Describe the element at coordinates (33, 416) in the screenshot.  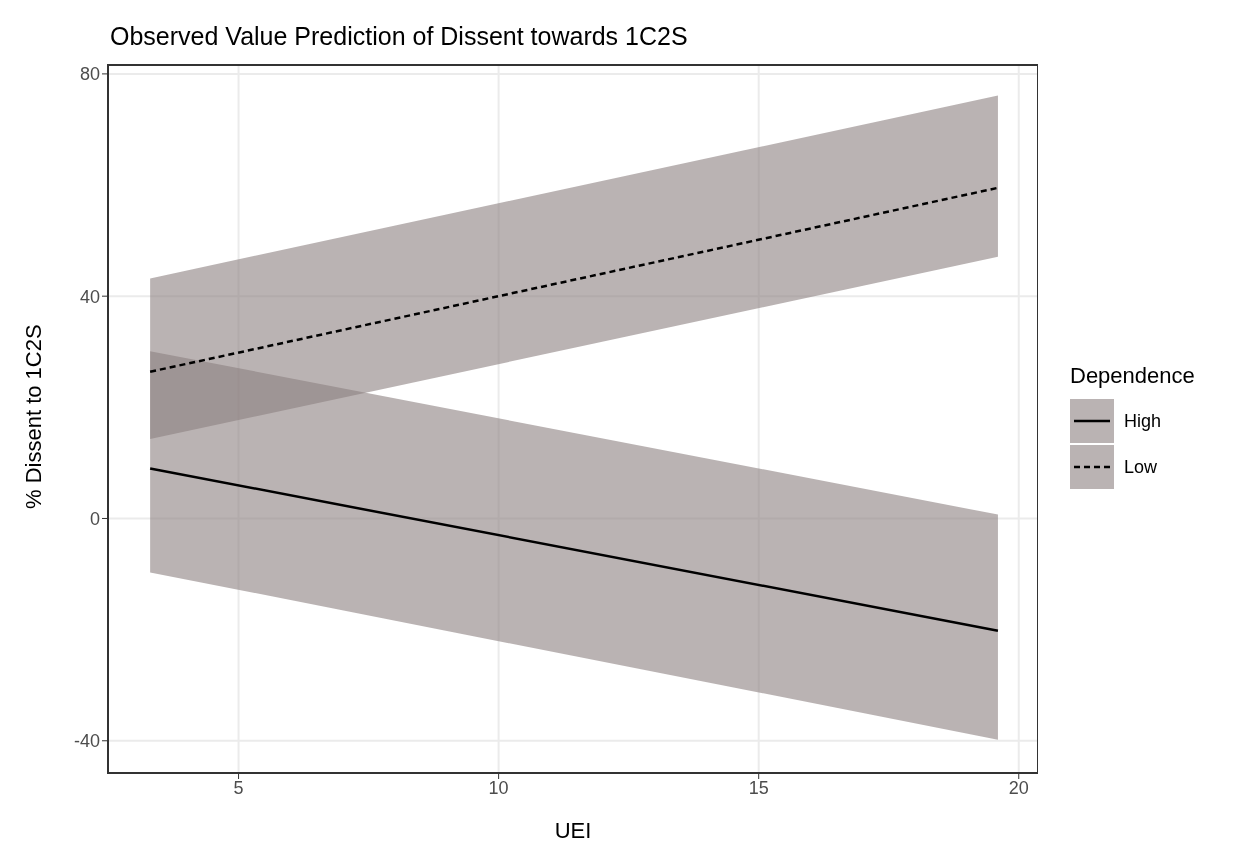
I see `y-axis-title: % Dissent to 1C2S` at that location.